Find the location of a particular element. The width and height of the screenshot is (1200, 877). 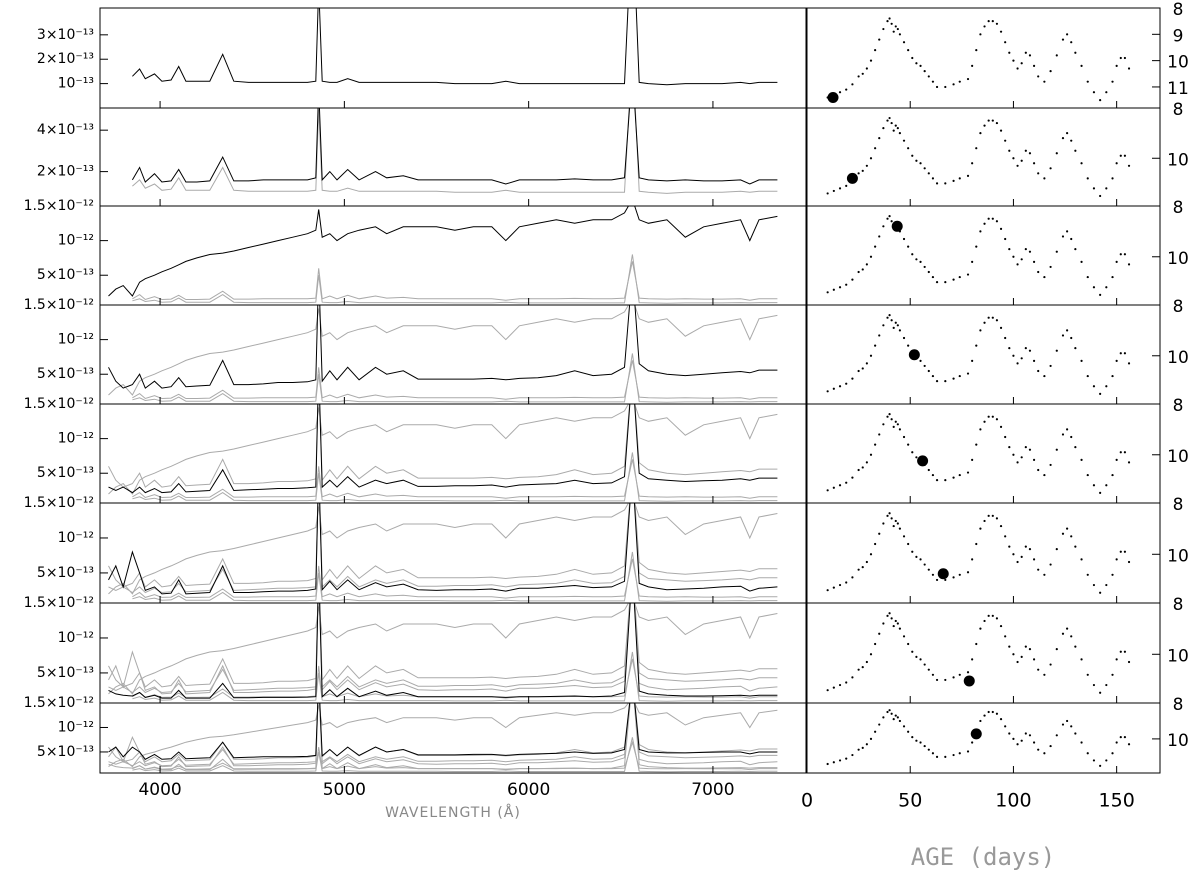

y-tick-label: 9 is located at coordinates (1178, 36).